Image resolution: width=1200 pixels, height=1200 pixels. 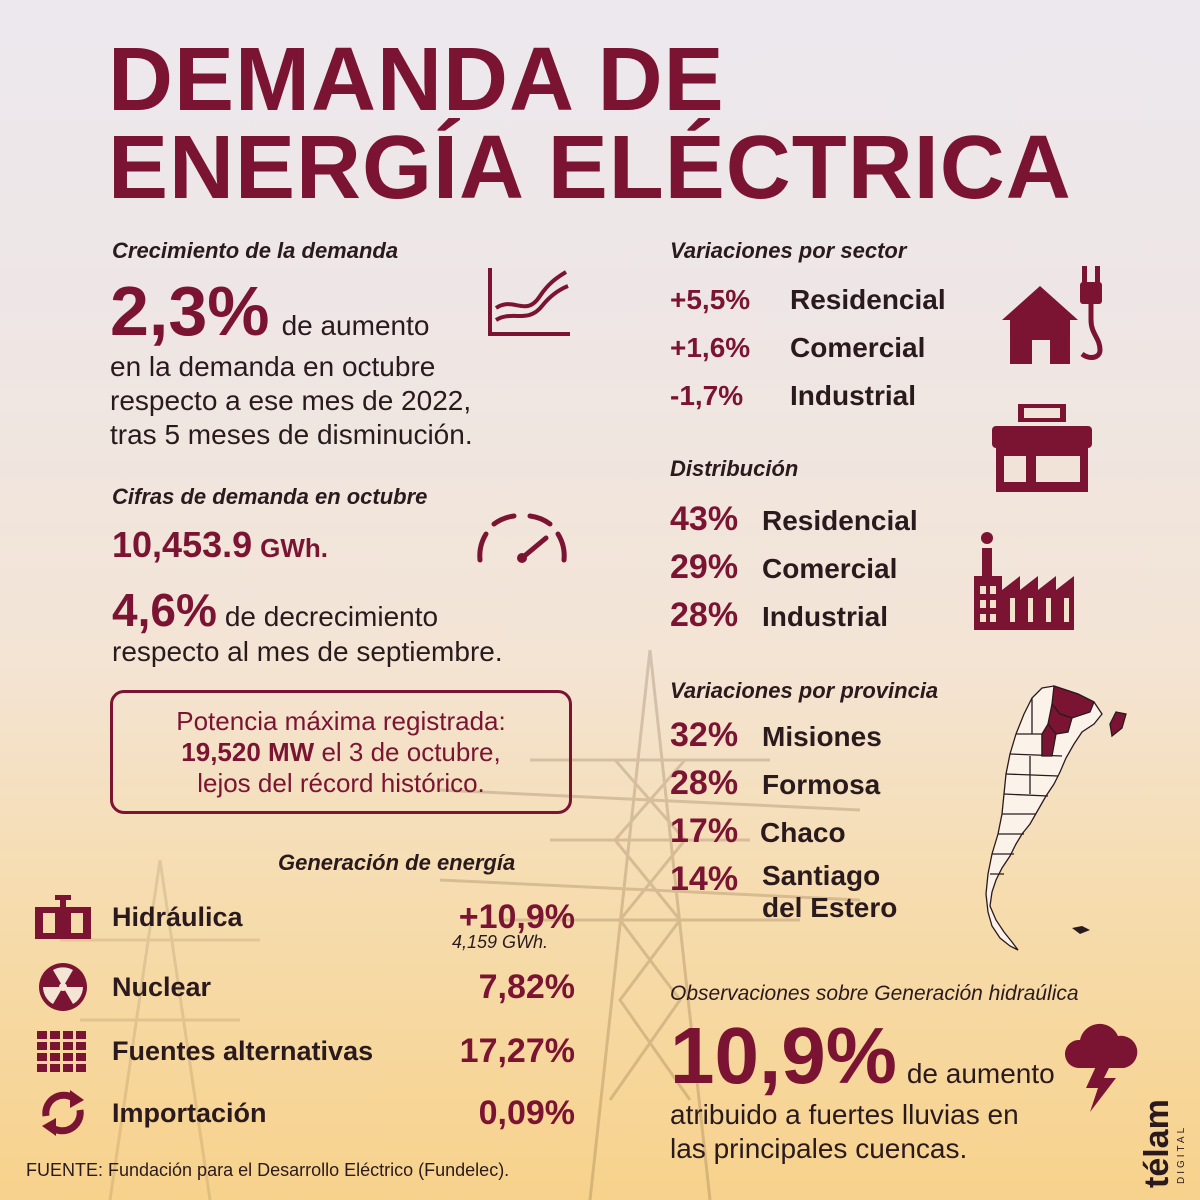 What do you see at coordinates (1042, 448) in the screenshot?
I see `shop-icon` at bounding box center [1042, 448].